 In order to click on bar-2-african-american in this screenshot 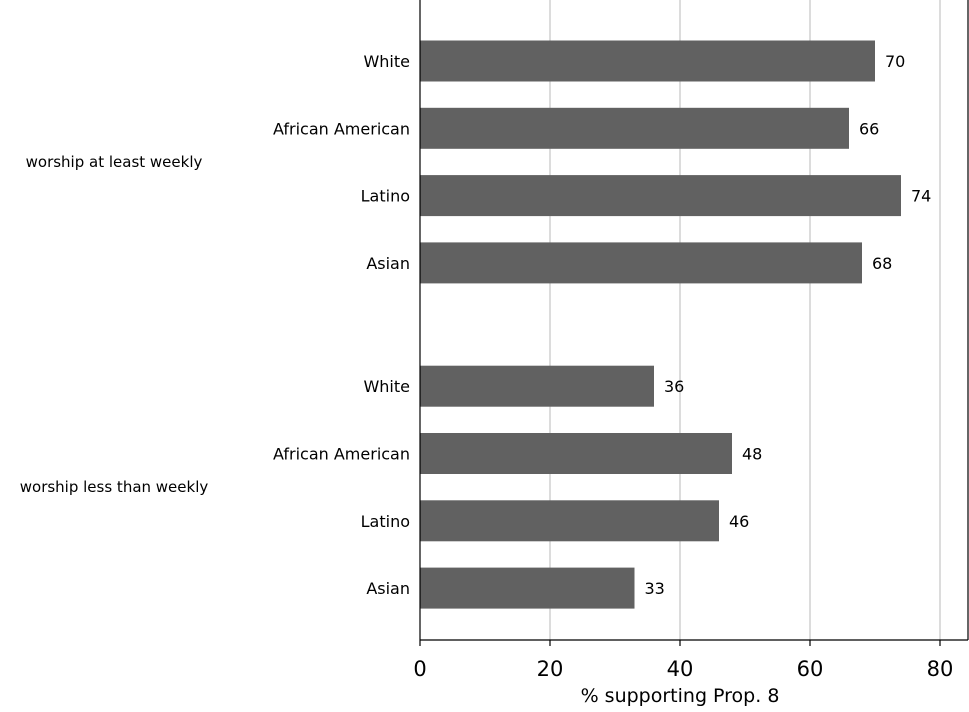, I will do `click(576, 453)`.